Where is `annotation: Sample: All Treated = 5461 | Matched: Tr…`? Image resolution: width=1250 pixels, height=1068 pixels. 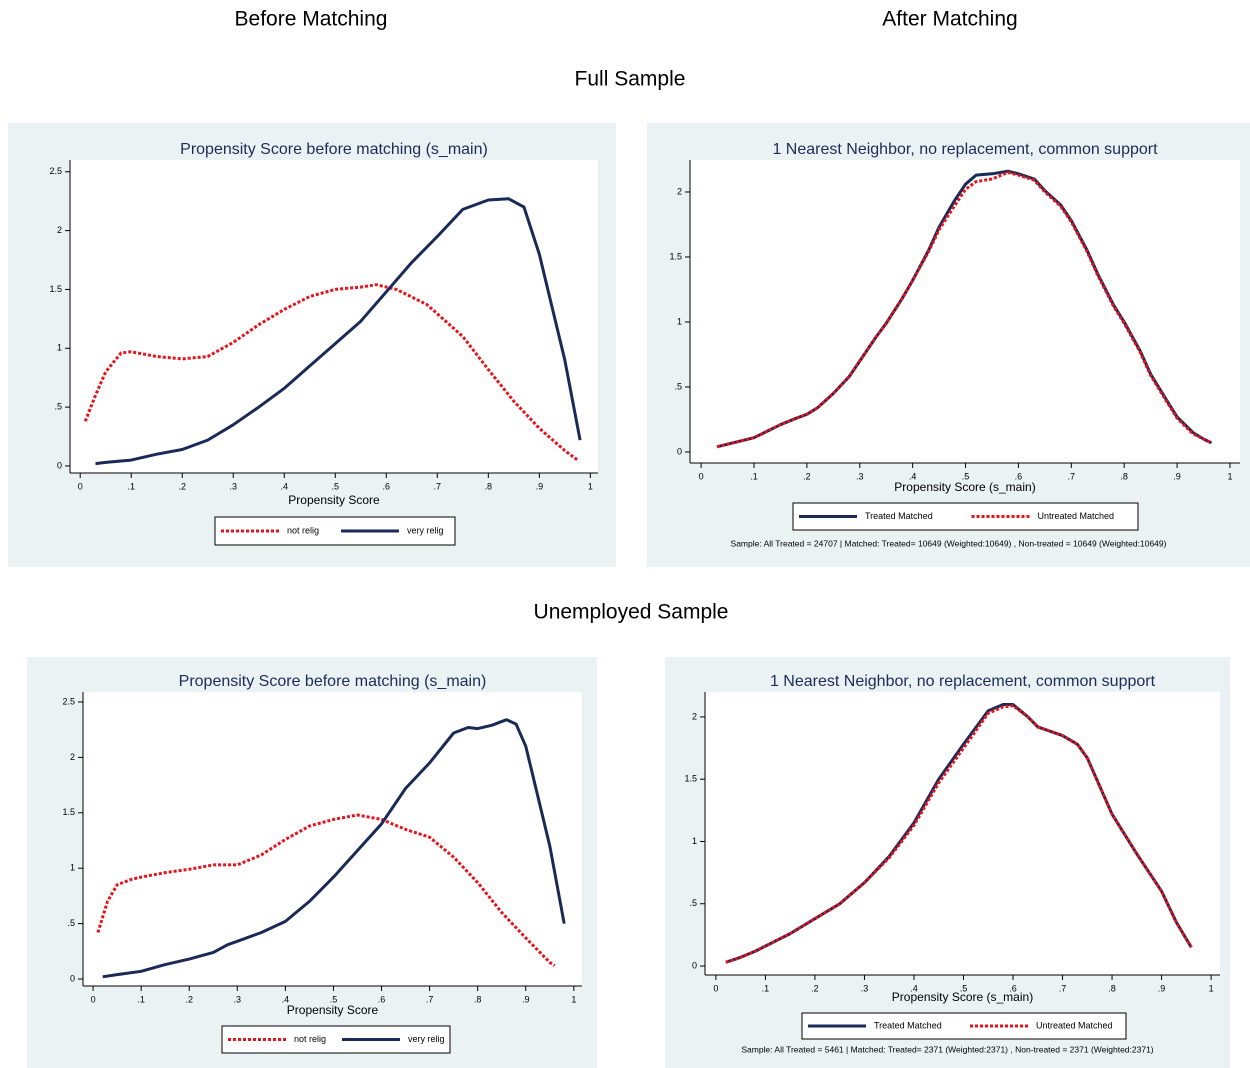 annotation: Sample: All Treated = 5461 | Matched: Tr… is located at coordinates (947, 1049).